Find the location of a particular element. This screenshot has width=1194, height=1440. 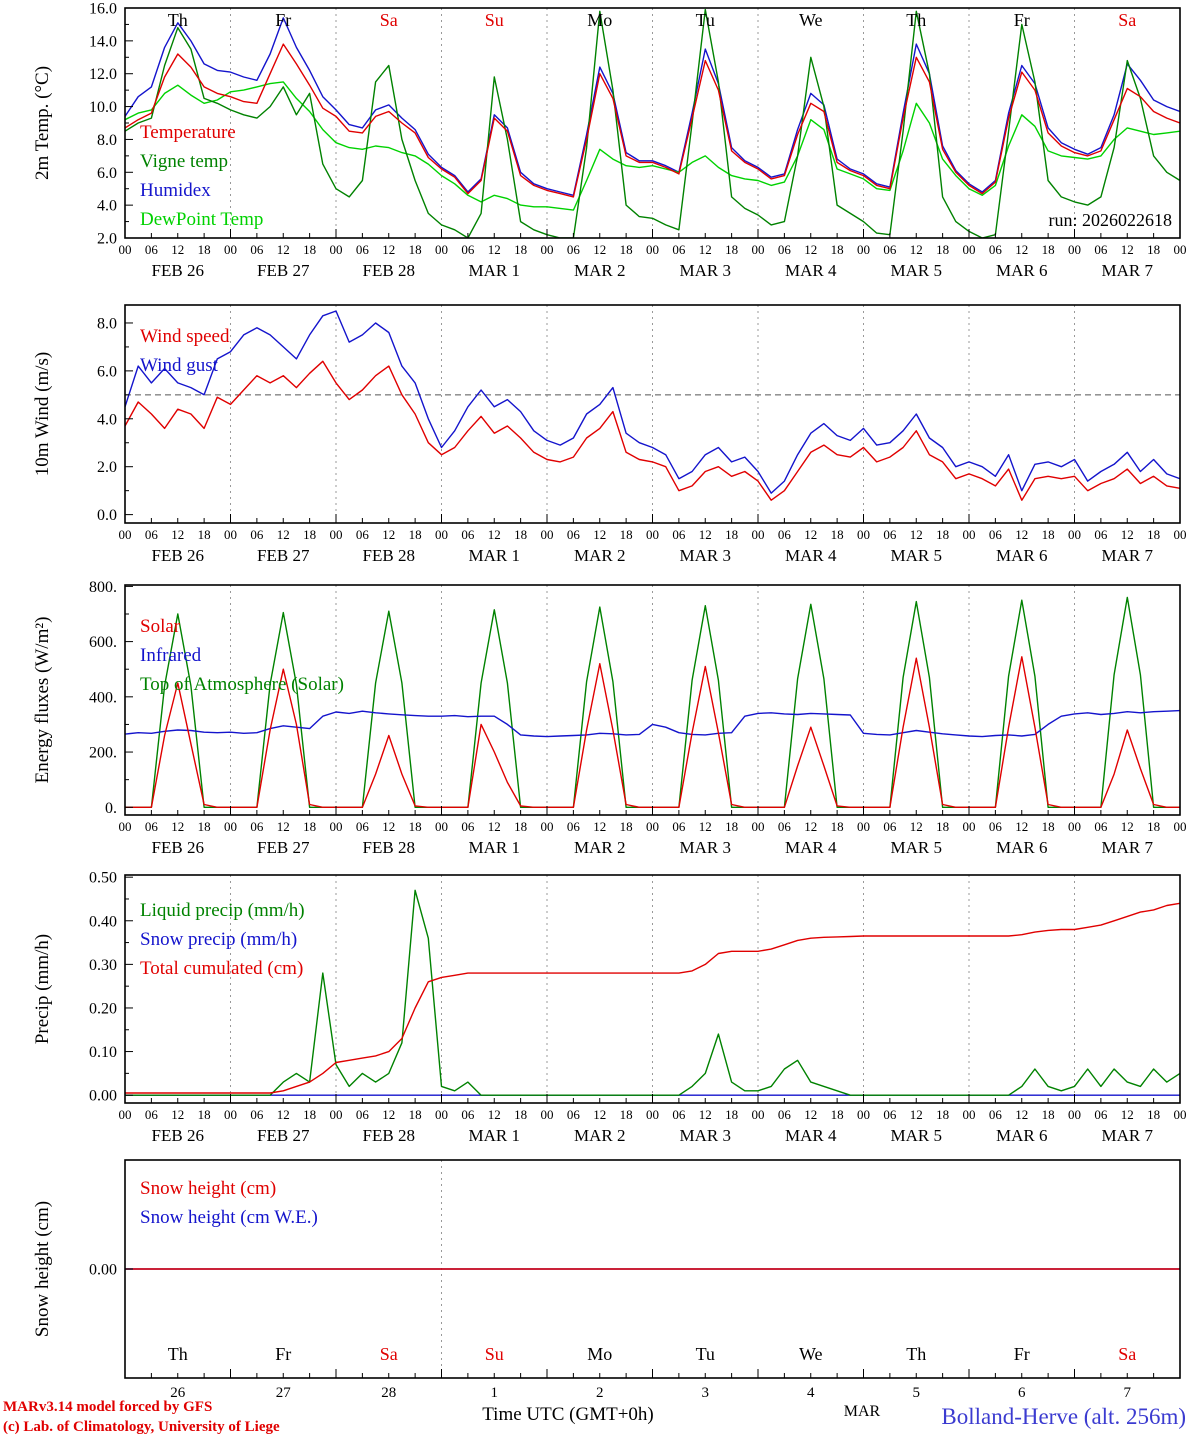

legend-label: Humidex is located at coordinates (175, 190).